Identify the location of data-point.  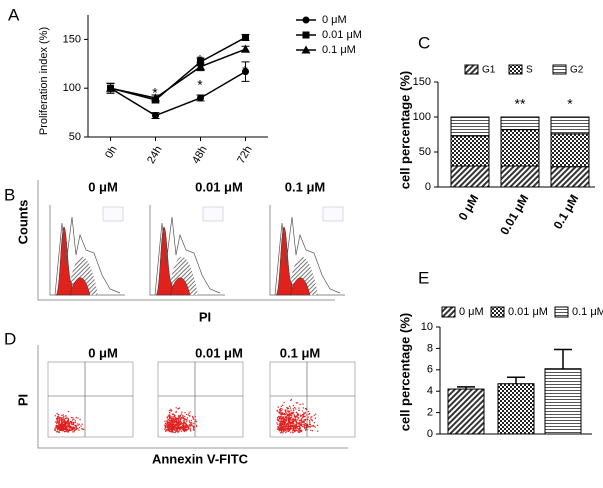
(155, 97).